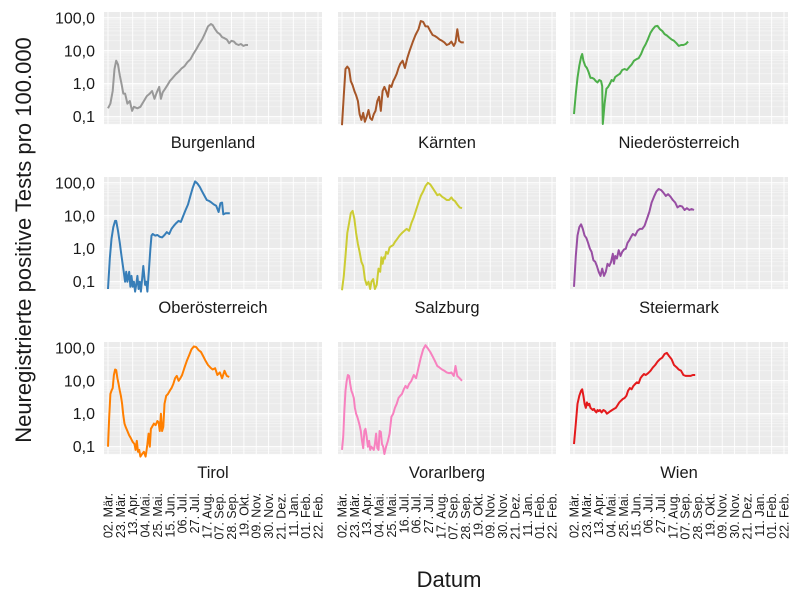 This screenshot has width=800, height=604. I want to click on facet-label: Tirol, so click(212, 473).